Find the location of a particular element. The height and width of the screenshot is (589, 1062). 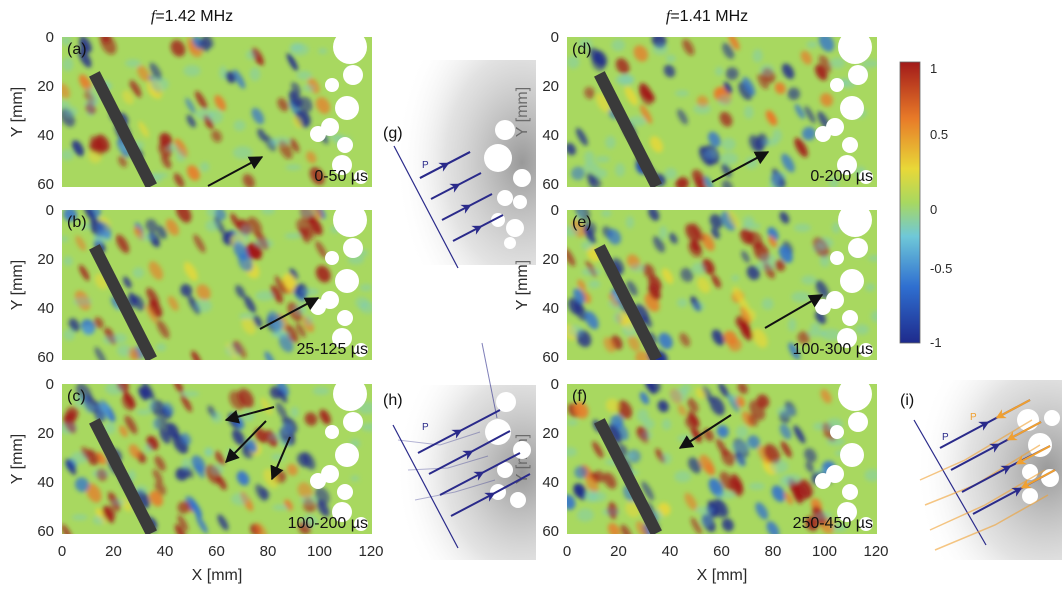

panel-label: (e) is located at coordinates (582, 222).